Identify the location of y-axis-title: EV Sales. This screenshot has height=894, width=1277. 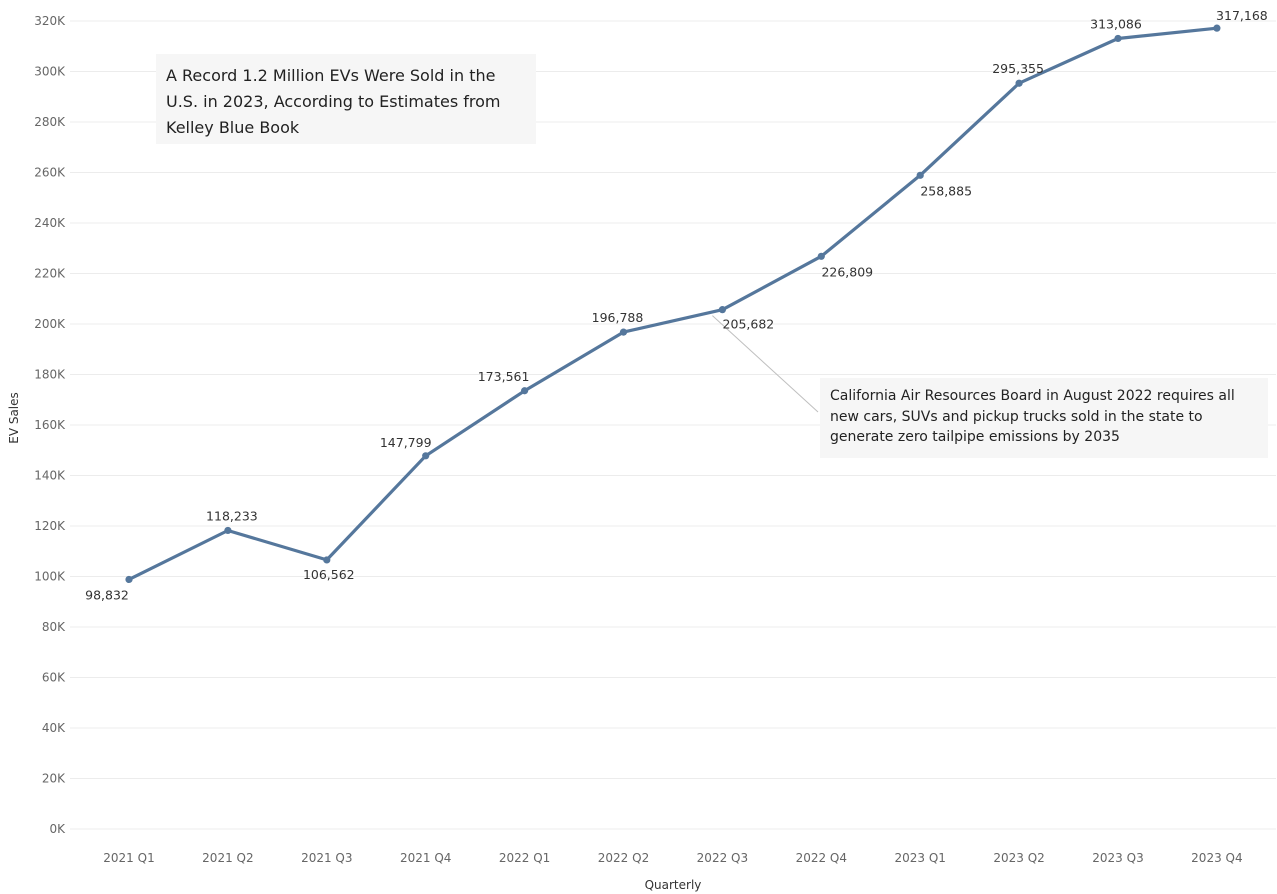
(14, 418).